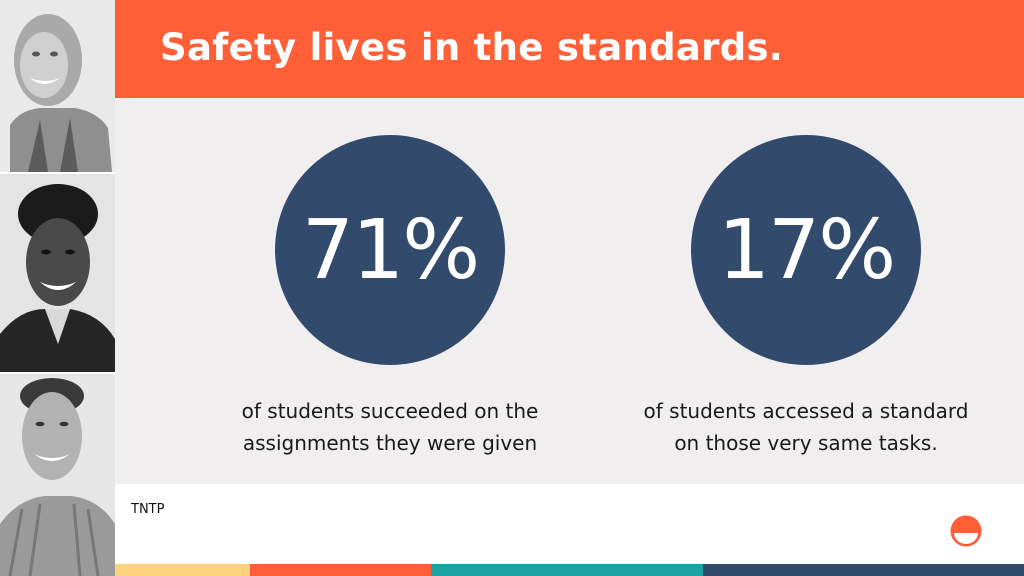 The width and height of the screenshot is (1024, 576). Describe the element at coordinates (340, 570) in the screenshot. I see `stripe-orange` at that location.